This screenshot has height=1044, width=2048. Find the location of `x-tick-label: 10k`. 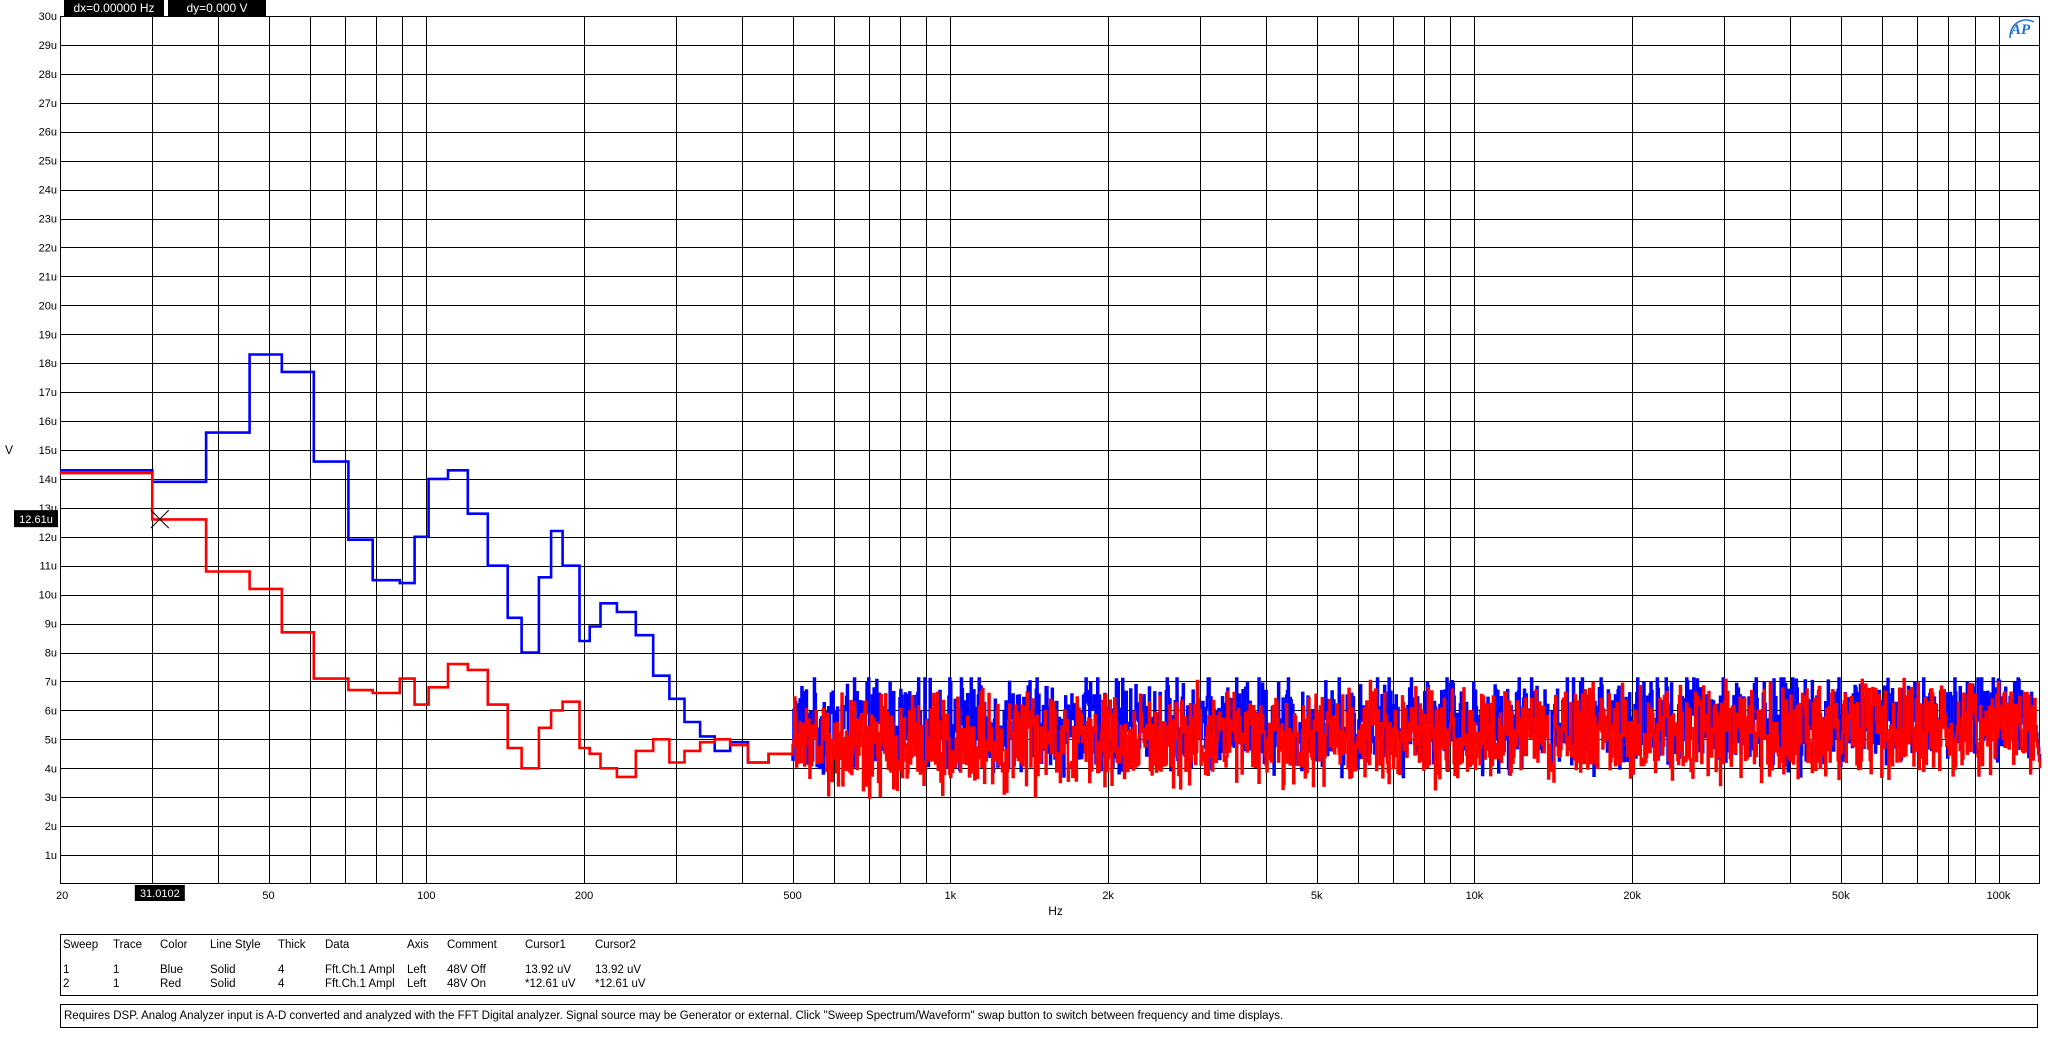

x-tick-label: 10k is located at coordinates (1475, 896).